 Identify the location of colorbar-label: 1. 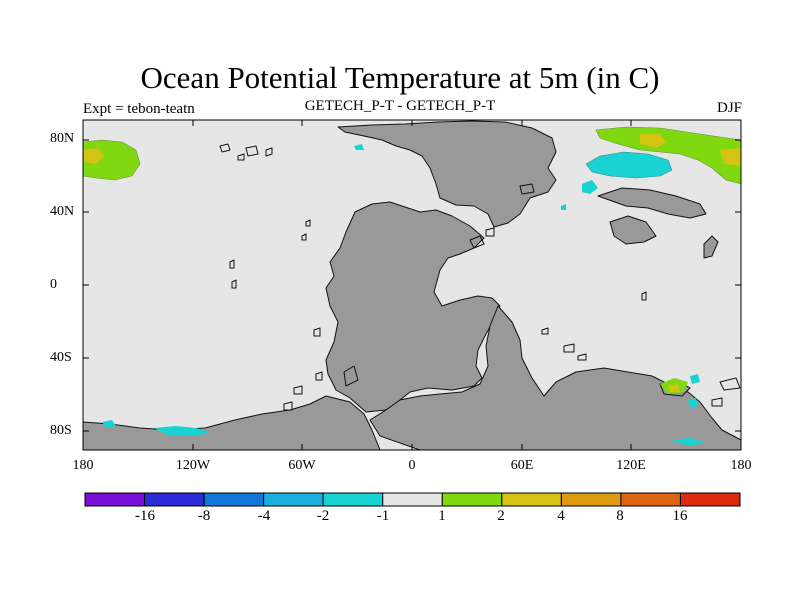
(442, 516).